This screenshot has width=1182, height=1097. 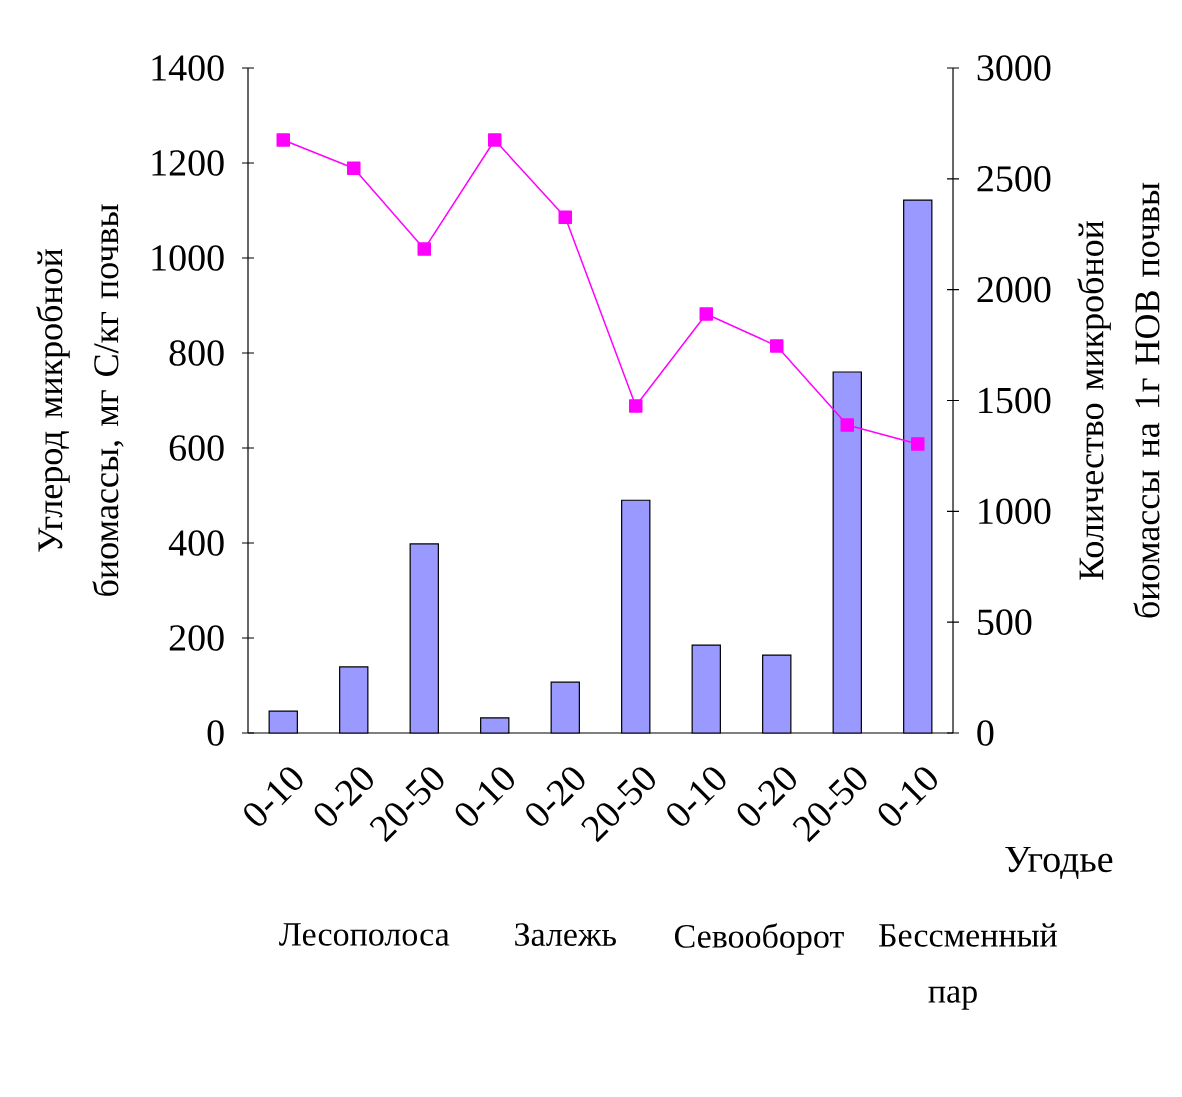 What do you see at coordinates (1059, 863) in the screenshot?
I see `x-axis-title: Угодье` at bounding box center [1059, 863].